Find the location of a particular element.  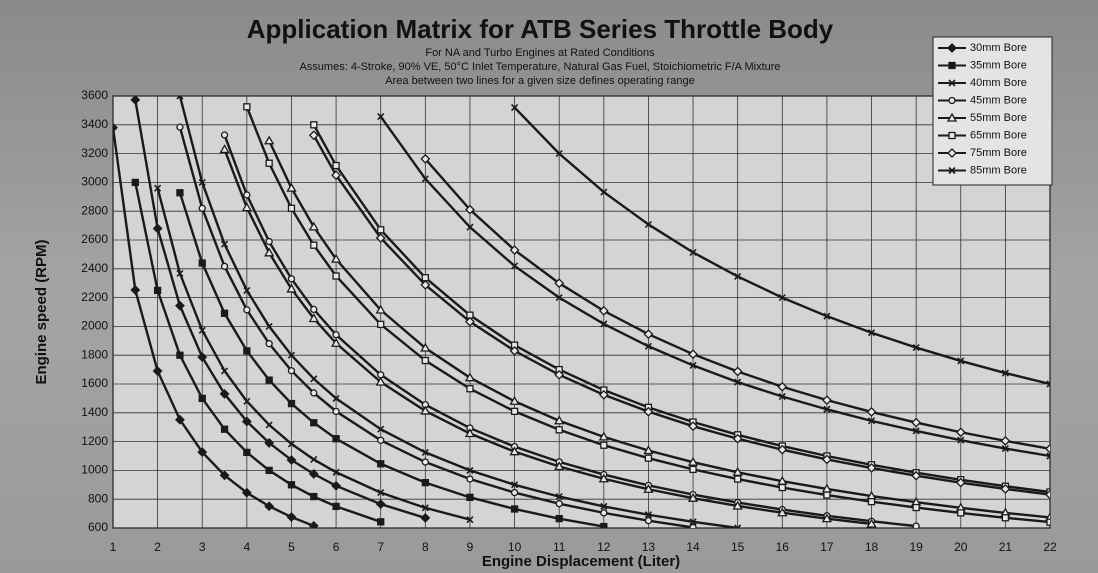

legend-label: 45mm Bore is located at coordinates (998, 100).